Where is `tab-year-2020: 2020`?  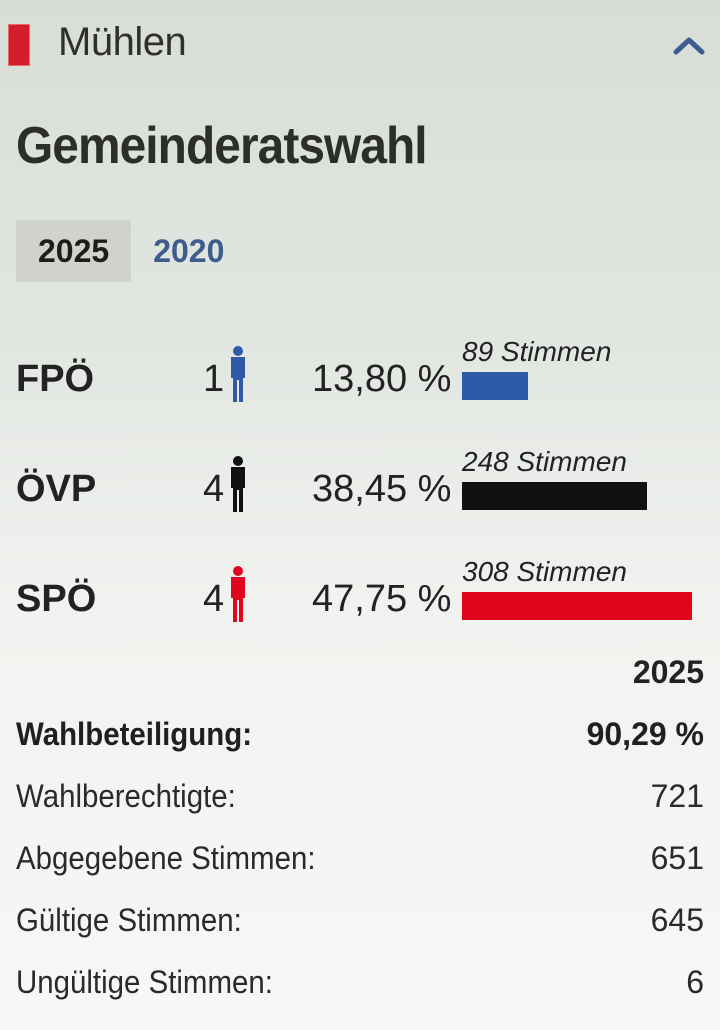
tab-year-2020: 2020 is located at coordinates (189, 251).